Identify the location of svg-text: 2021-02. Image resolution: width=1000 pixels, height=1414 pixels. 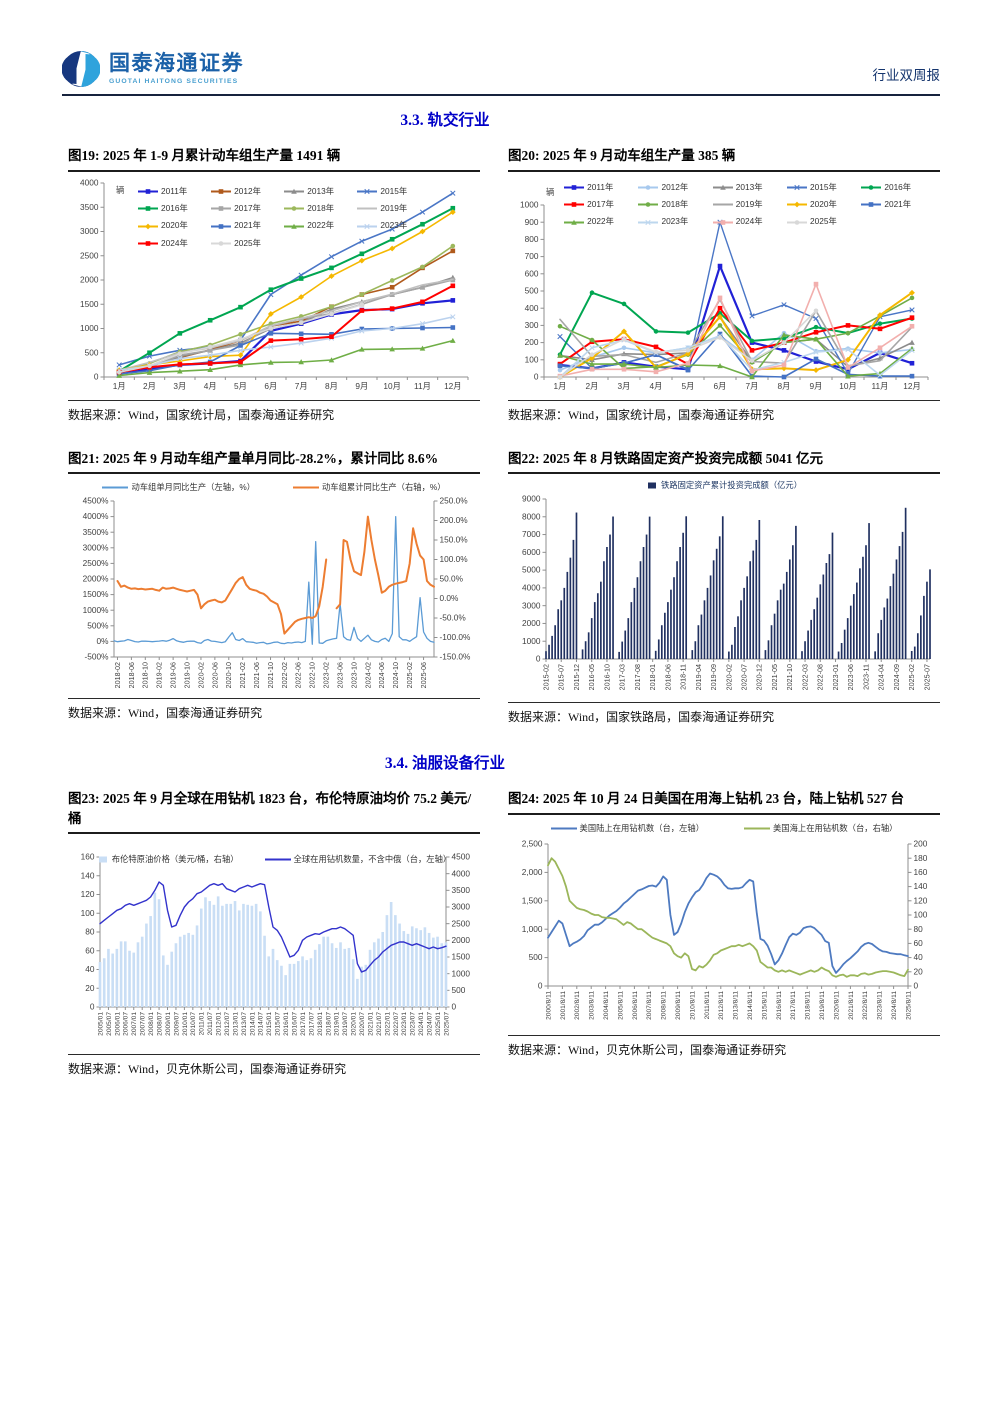
(242, 675).